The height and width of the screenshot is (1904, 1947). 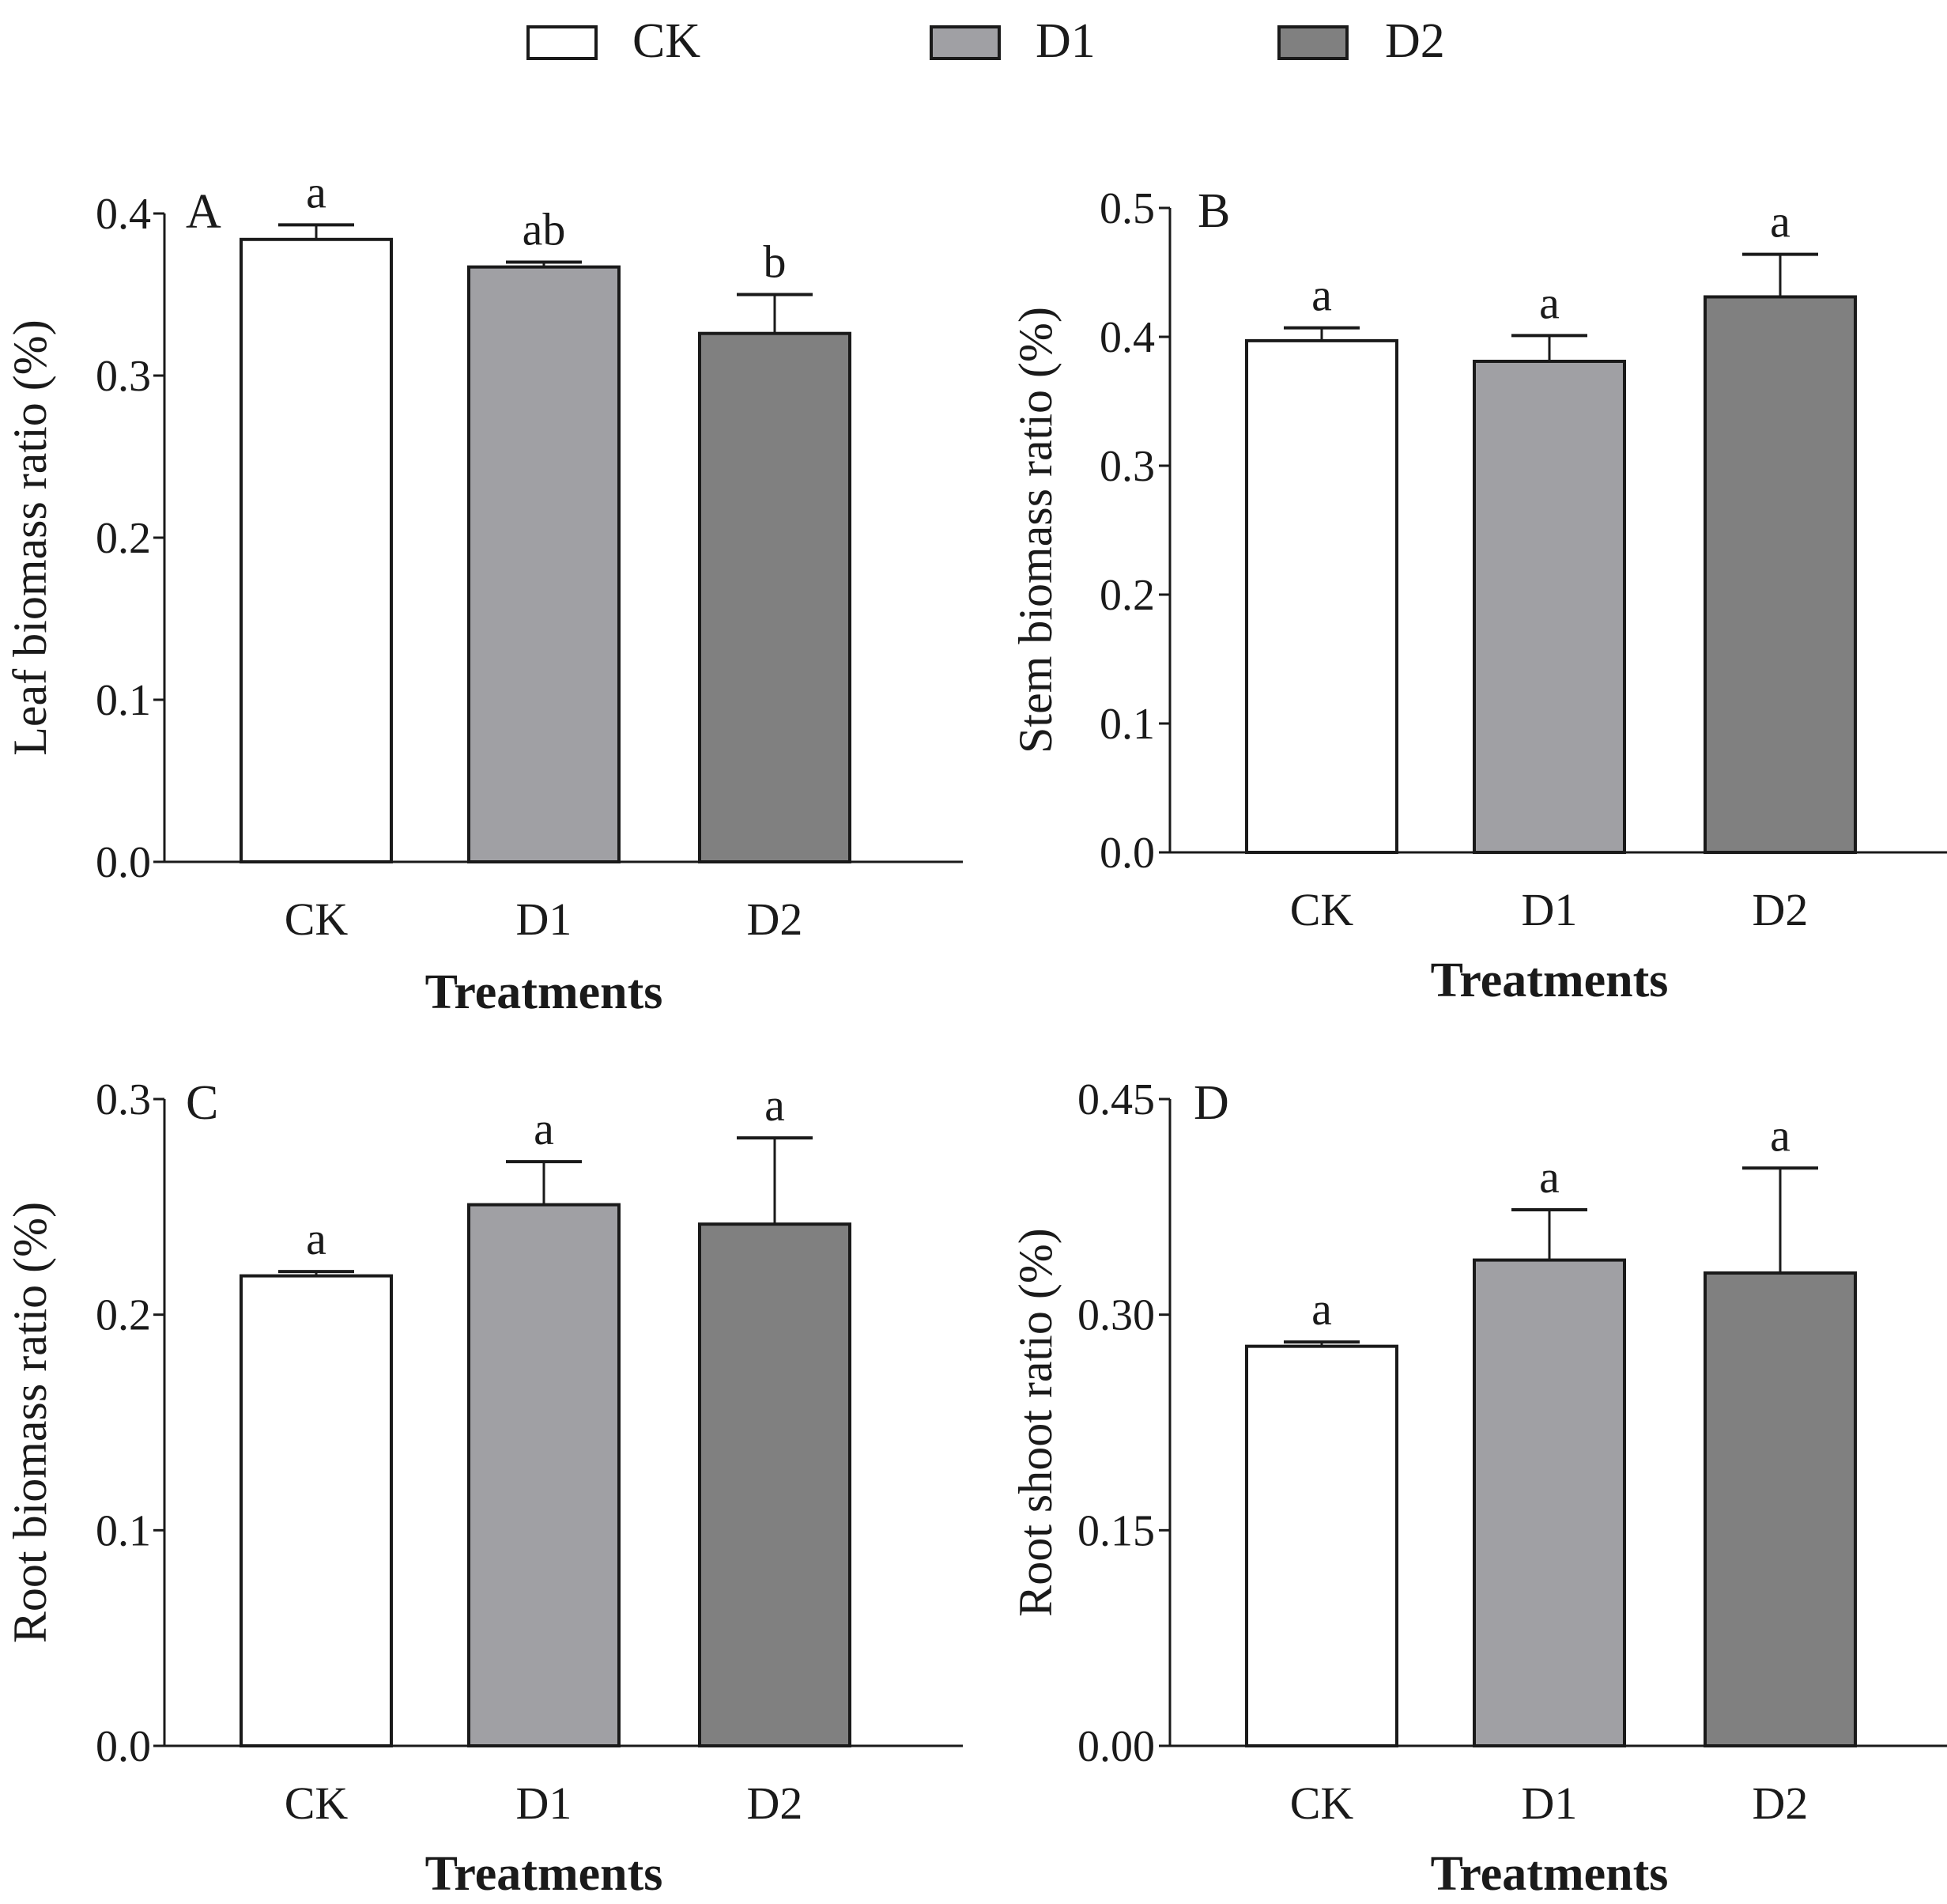 I want to click on panel-b-category-label-d1: D1, so click(x=1550, y=909).